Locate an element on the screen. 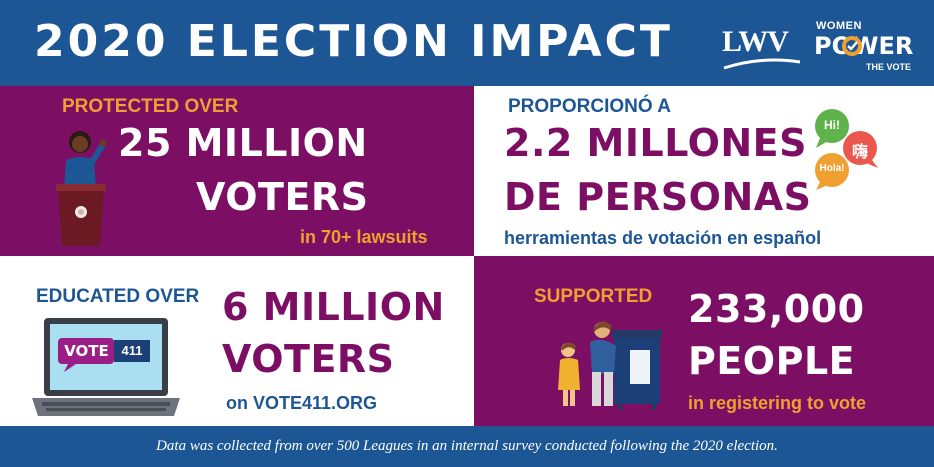  spanish-figure-line2: DE PERSONAS is located at coordinates (658, 197).